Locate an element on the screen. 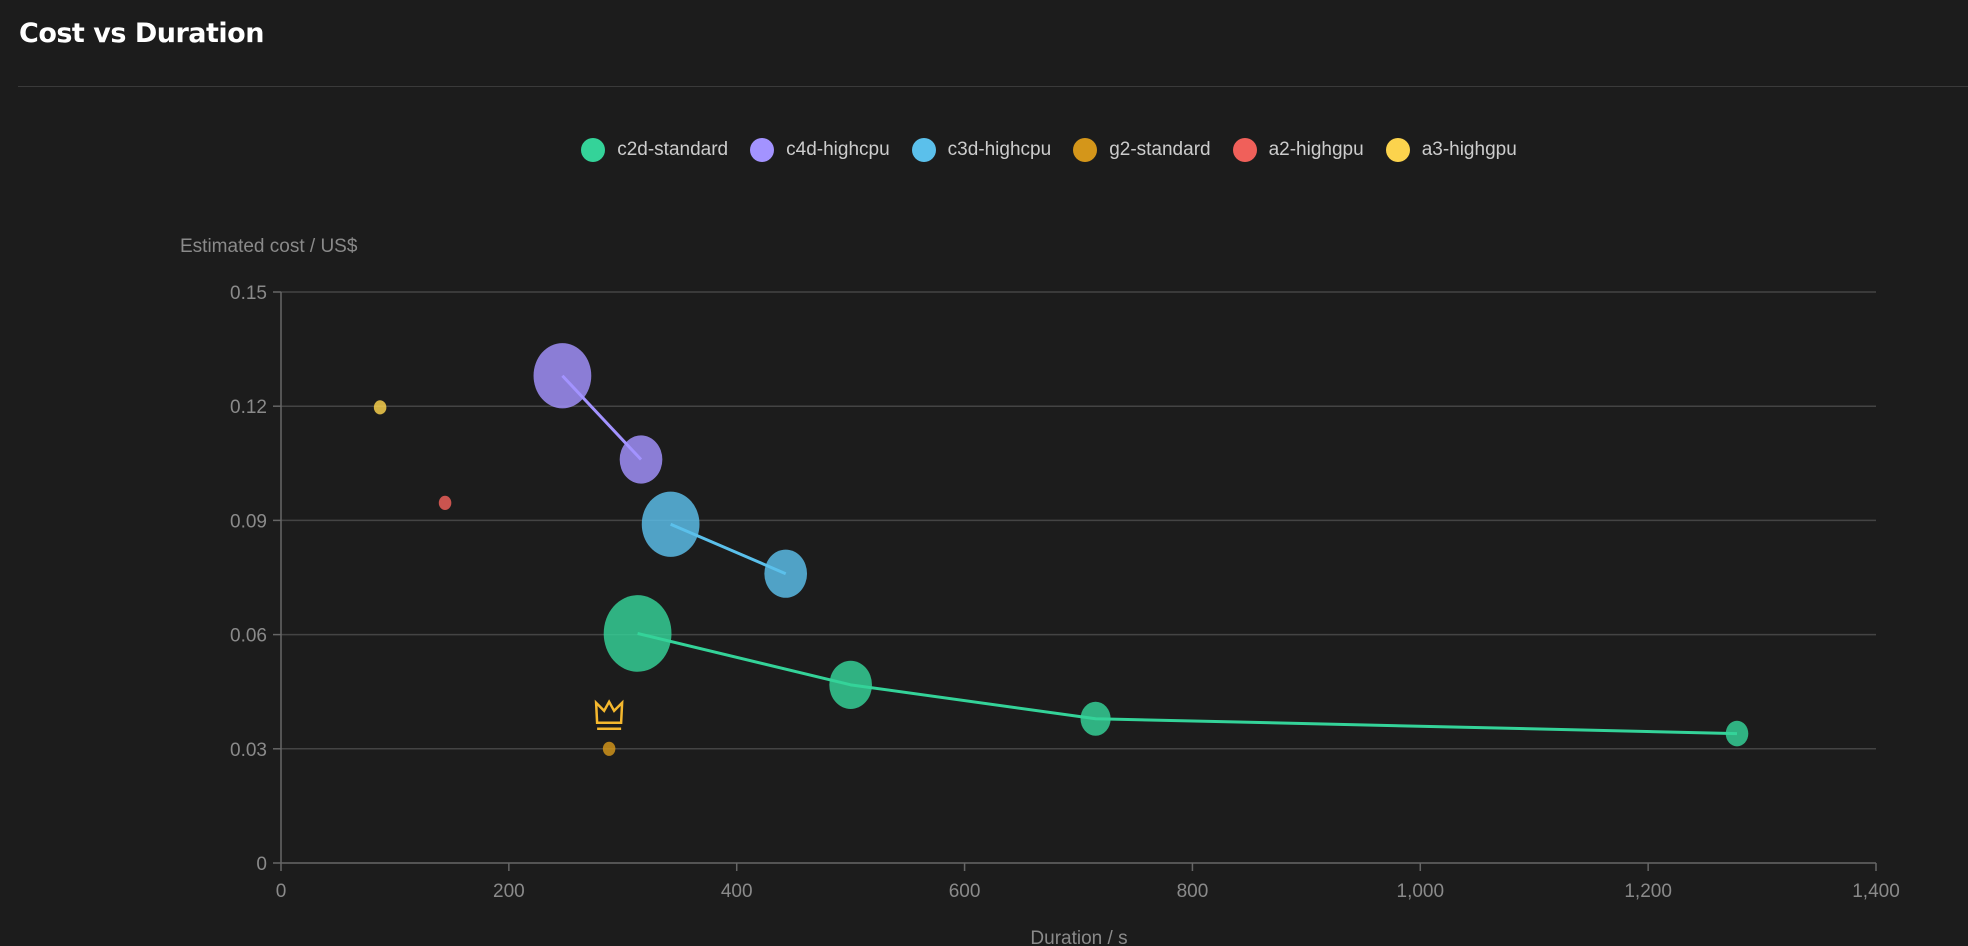  legend-item-c2d-standard: c2d-standard is located at coordinates (654, 150).